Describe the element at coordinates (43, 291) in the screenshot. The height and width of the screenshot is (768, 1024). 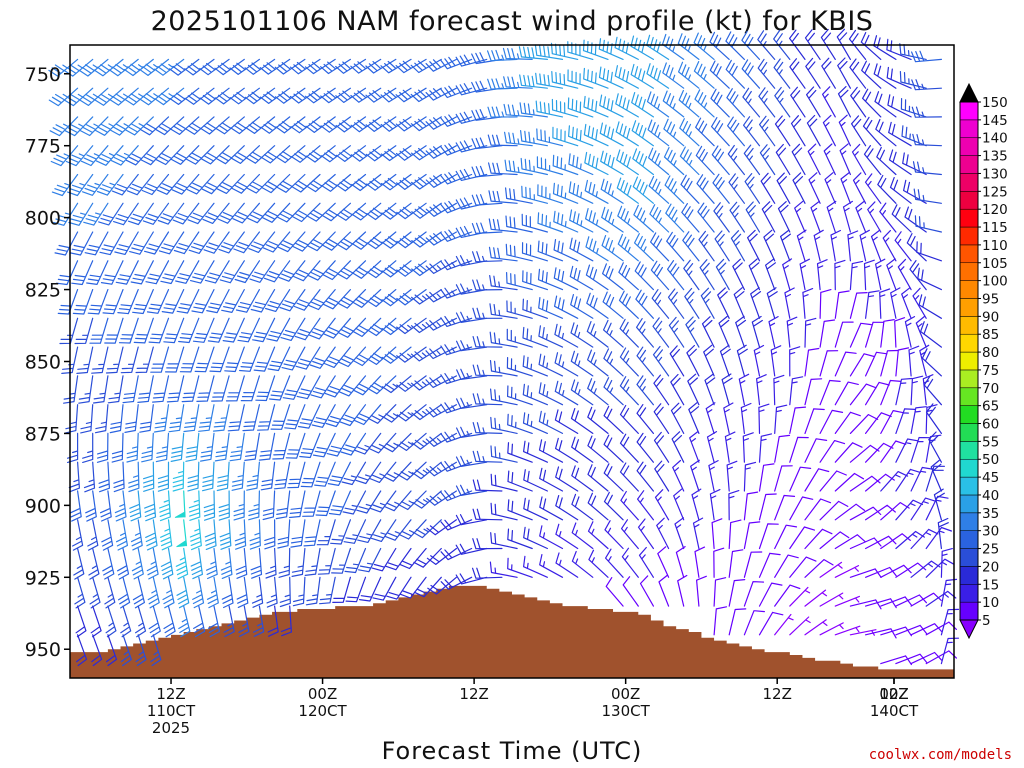
I see `y-tick-label: 825` at that location.